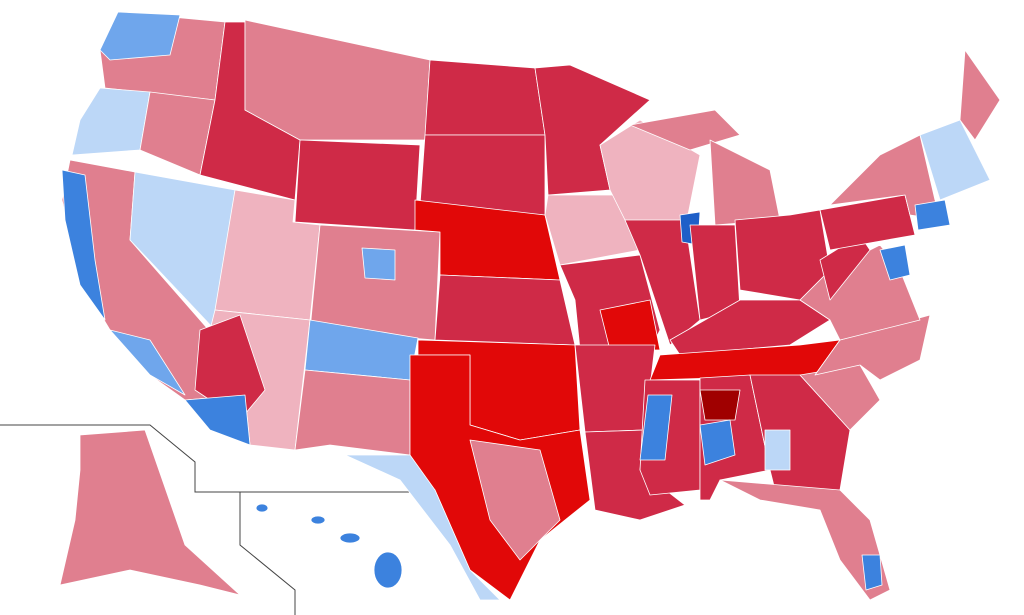 The height and width of the screenshot is (615, 1024). Describe the element at coordinates (485, 97) in the screenshot. I see `north-dakota` at that location.